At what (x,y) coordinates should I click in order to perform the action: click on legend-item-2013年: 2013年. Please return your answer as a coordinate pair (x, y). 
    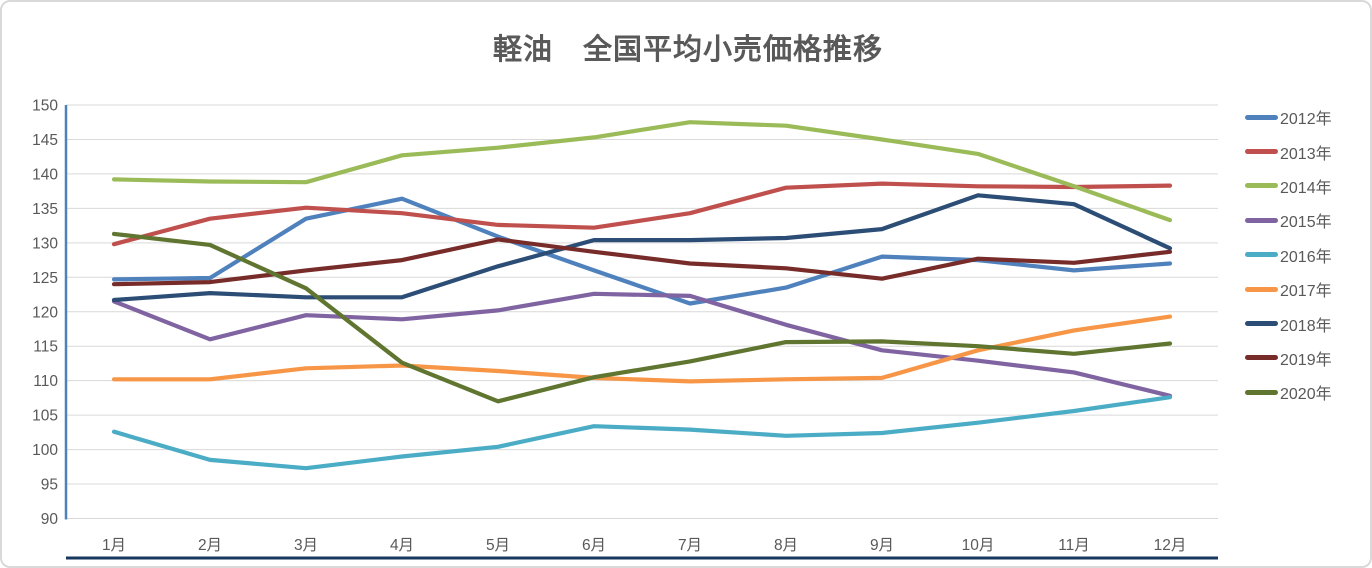
    Looking at the image, I should click on (1305, 151).